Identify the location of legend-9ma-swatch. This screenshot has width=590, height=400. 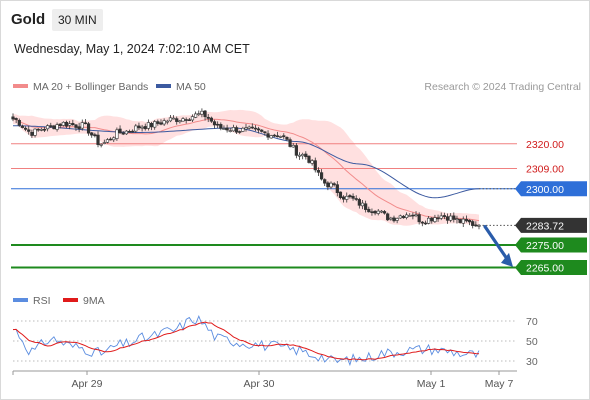
(70, 300).